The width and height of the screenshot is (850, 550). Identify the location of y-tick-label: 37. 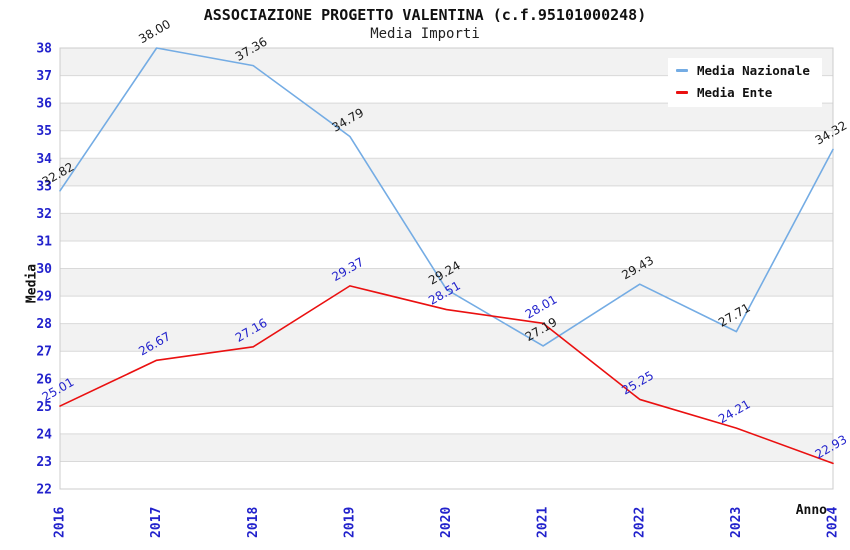
(44, 76).